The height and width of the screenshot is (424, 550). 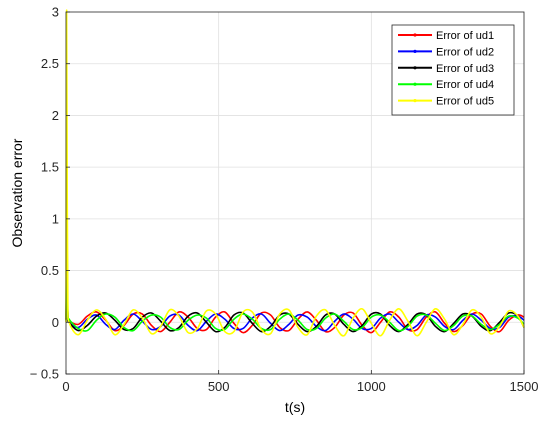 I want to click on y-tick-label: 3, so click(x=55, y=12).